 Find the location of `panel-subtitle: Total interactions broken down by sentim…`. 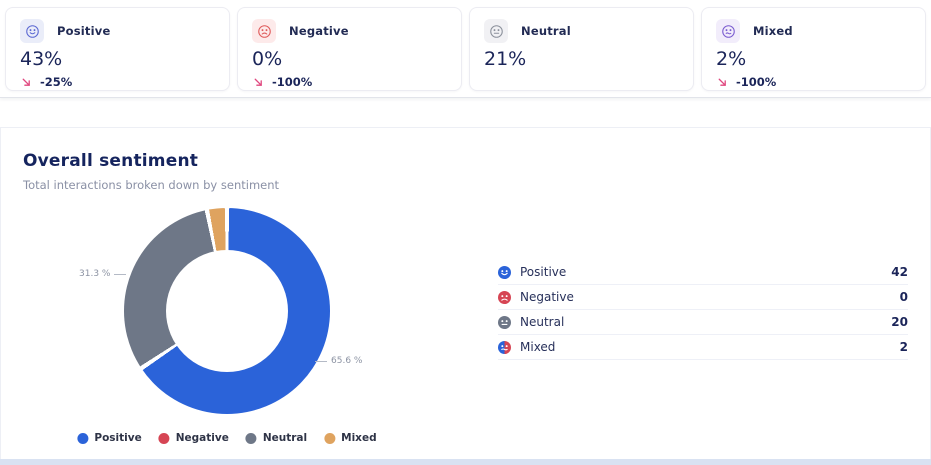

panel-subtitle: Total interactions broken down by sentim… is located at coordinates (151, 185).